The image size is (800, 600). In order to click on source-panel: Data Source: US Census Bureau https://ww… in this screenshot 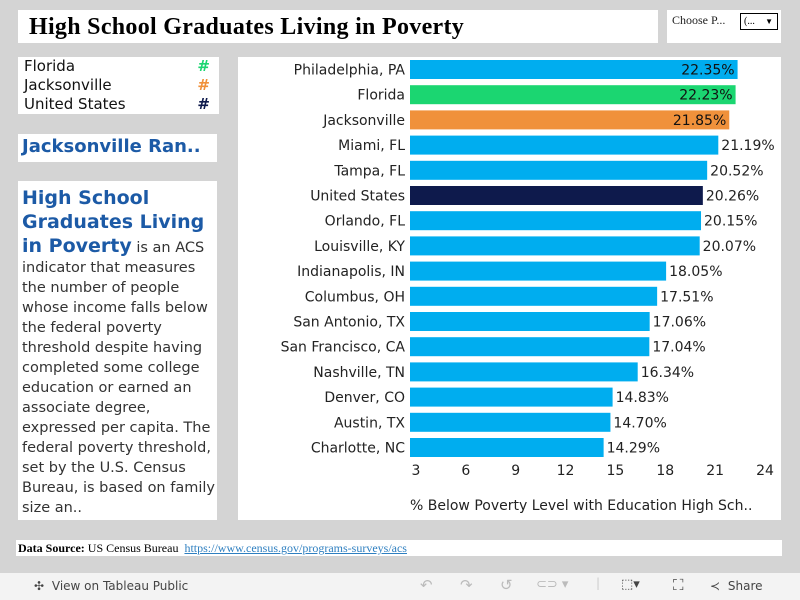, I will do `click(399, 548)`.